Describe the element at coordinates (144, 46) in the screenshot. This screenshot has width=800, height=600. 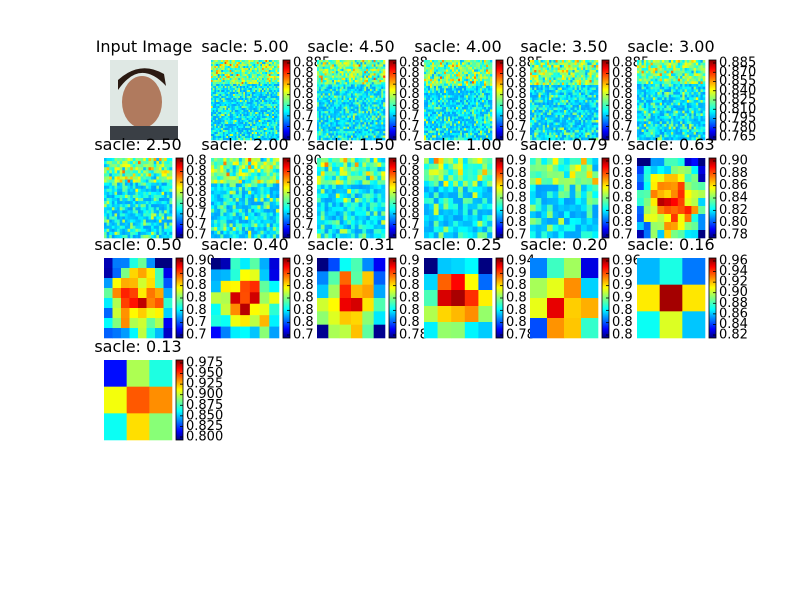
I see `panel-title: Input Image` at that location.